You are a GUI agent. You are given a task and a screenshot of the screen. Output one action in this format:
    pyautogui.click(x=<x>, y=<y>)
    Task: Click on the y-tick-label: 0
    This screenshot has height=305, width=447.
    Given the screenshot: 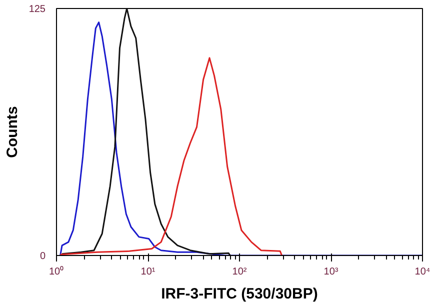 What is the action you would take?
    pyautogui.click(x=43, y=256)
    